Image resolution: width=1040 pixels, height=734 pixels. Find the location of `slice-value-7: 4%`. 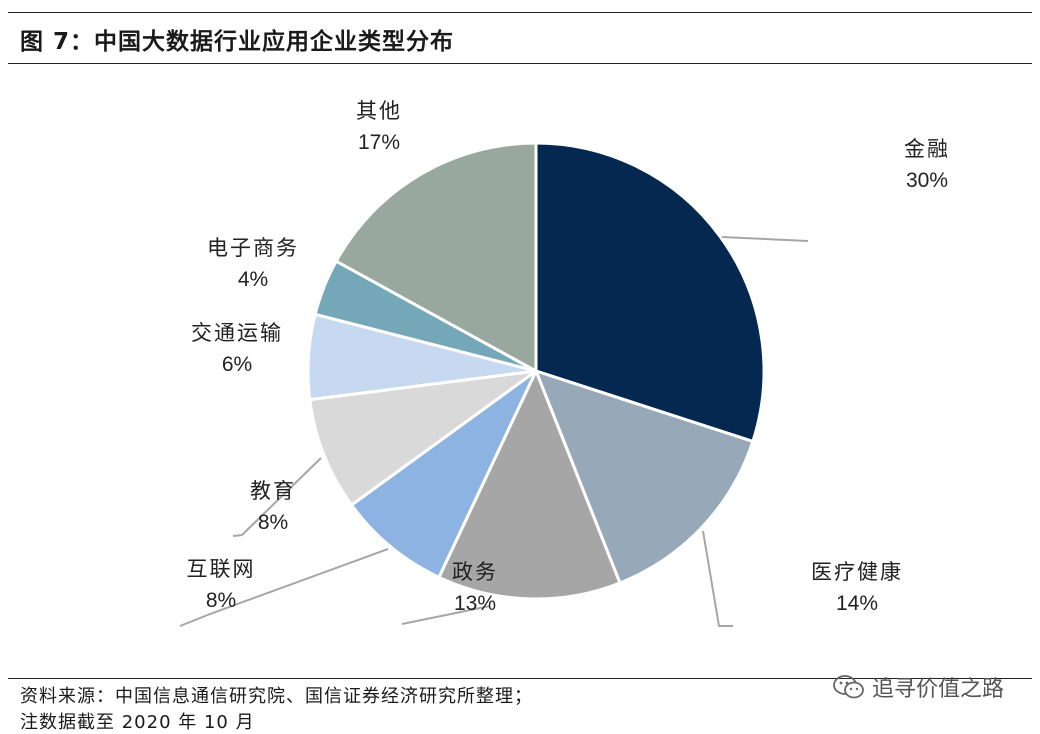

slice-value-7: 4% is located at coordinates (253, 279).